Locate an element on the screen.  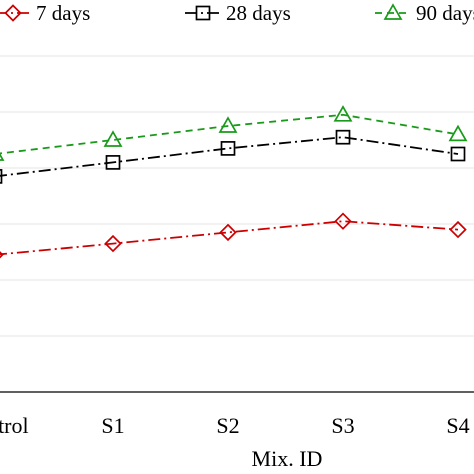
legend-label: 28 days is located at coordinates (258, 13).